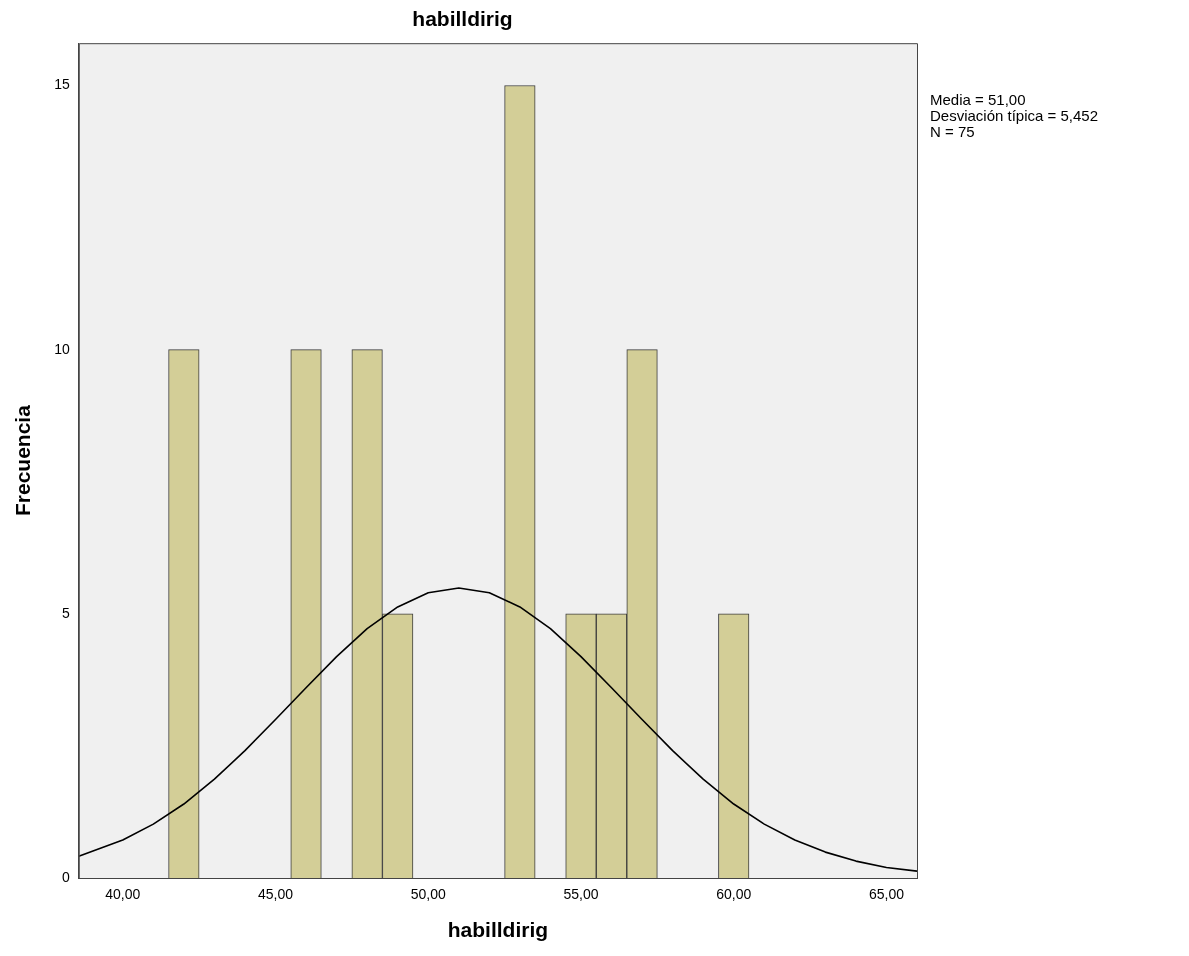 Image resolution: width=1189 pixels, height=956 pixels. Describe the element at coordinates (62, 84) in the screenshot. I see `y-tick-label: 15` at that location.